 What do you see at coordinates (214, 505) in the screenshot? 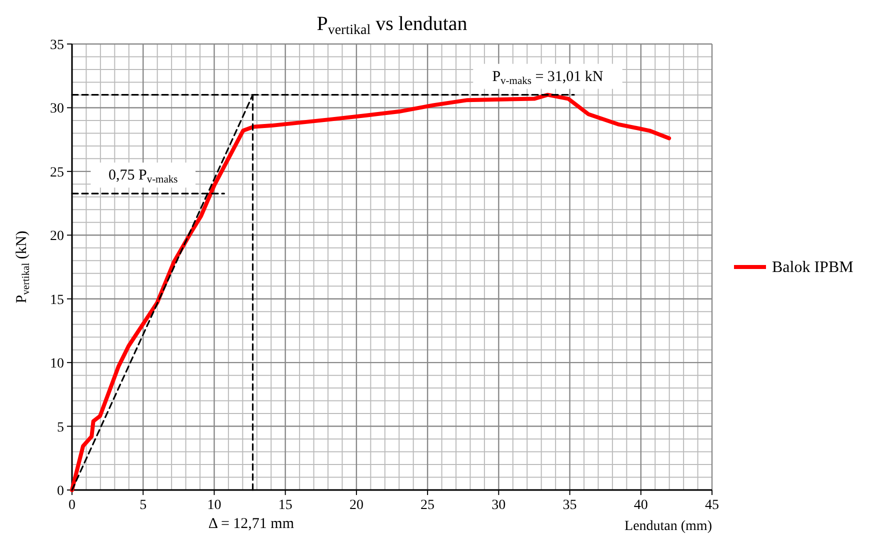
I see `x-tick-label: 10` at bounding box center [214, 505].